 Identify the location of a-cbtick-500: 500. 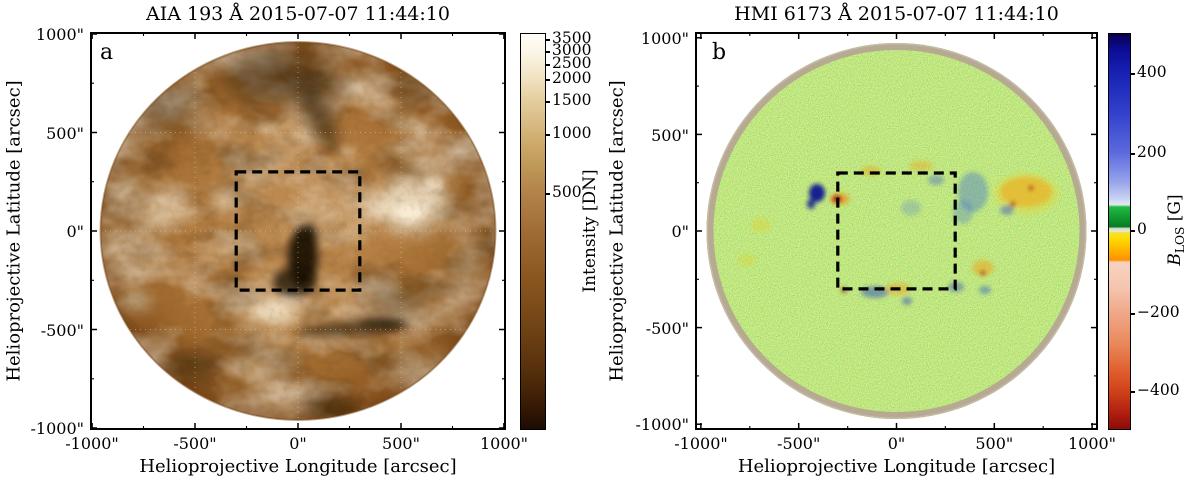
(567, 192).